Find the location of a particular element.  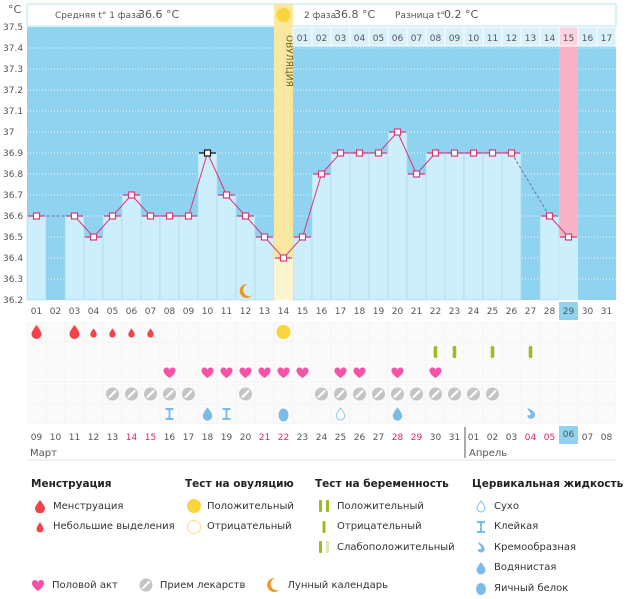

cycle-day-label: 07 is located at coordinates (150, 312).